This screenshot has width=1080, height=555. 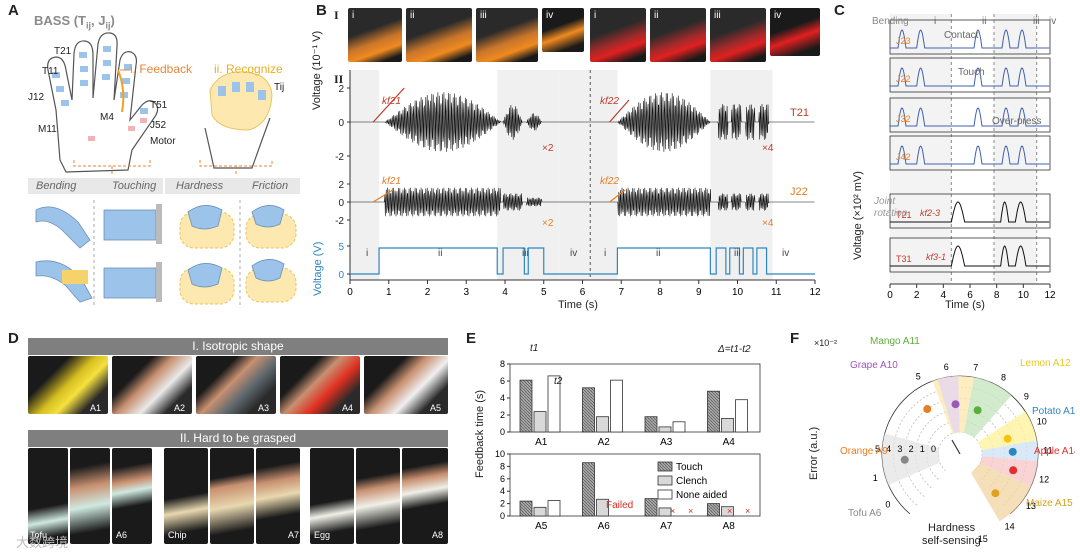 I want to click on stage-label-5: i, so click(x=605, y=253).